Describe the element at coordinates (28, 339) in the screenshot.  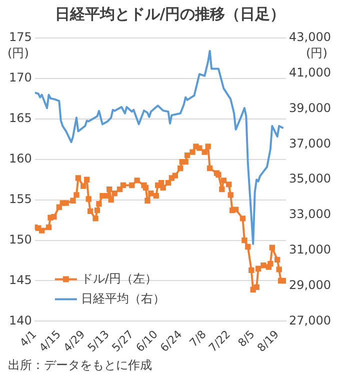
I see `x-tick-label: 4/1` at that location.